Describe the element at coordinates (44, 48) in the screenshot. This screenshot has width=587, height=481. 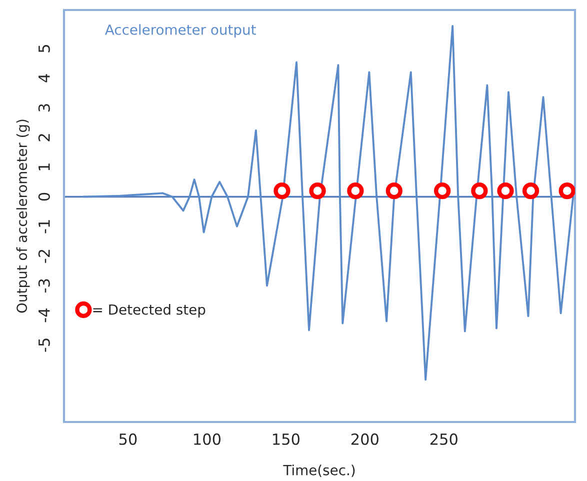
I see `y-tick-label: 5` at that location.